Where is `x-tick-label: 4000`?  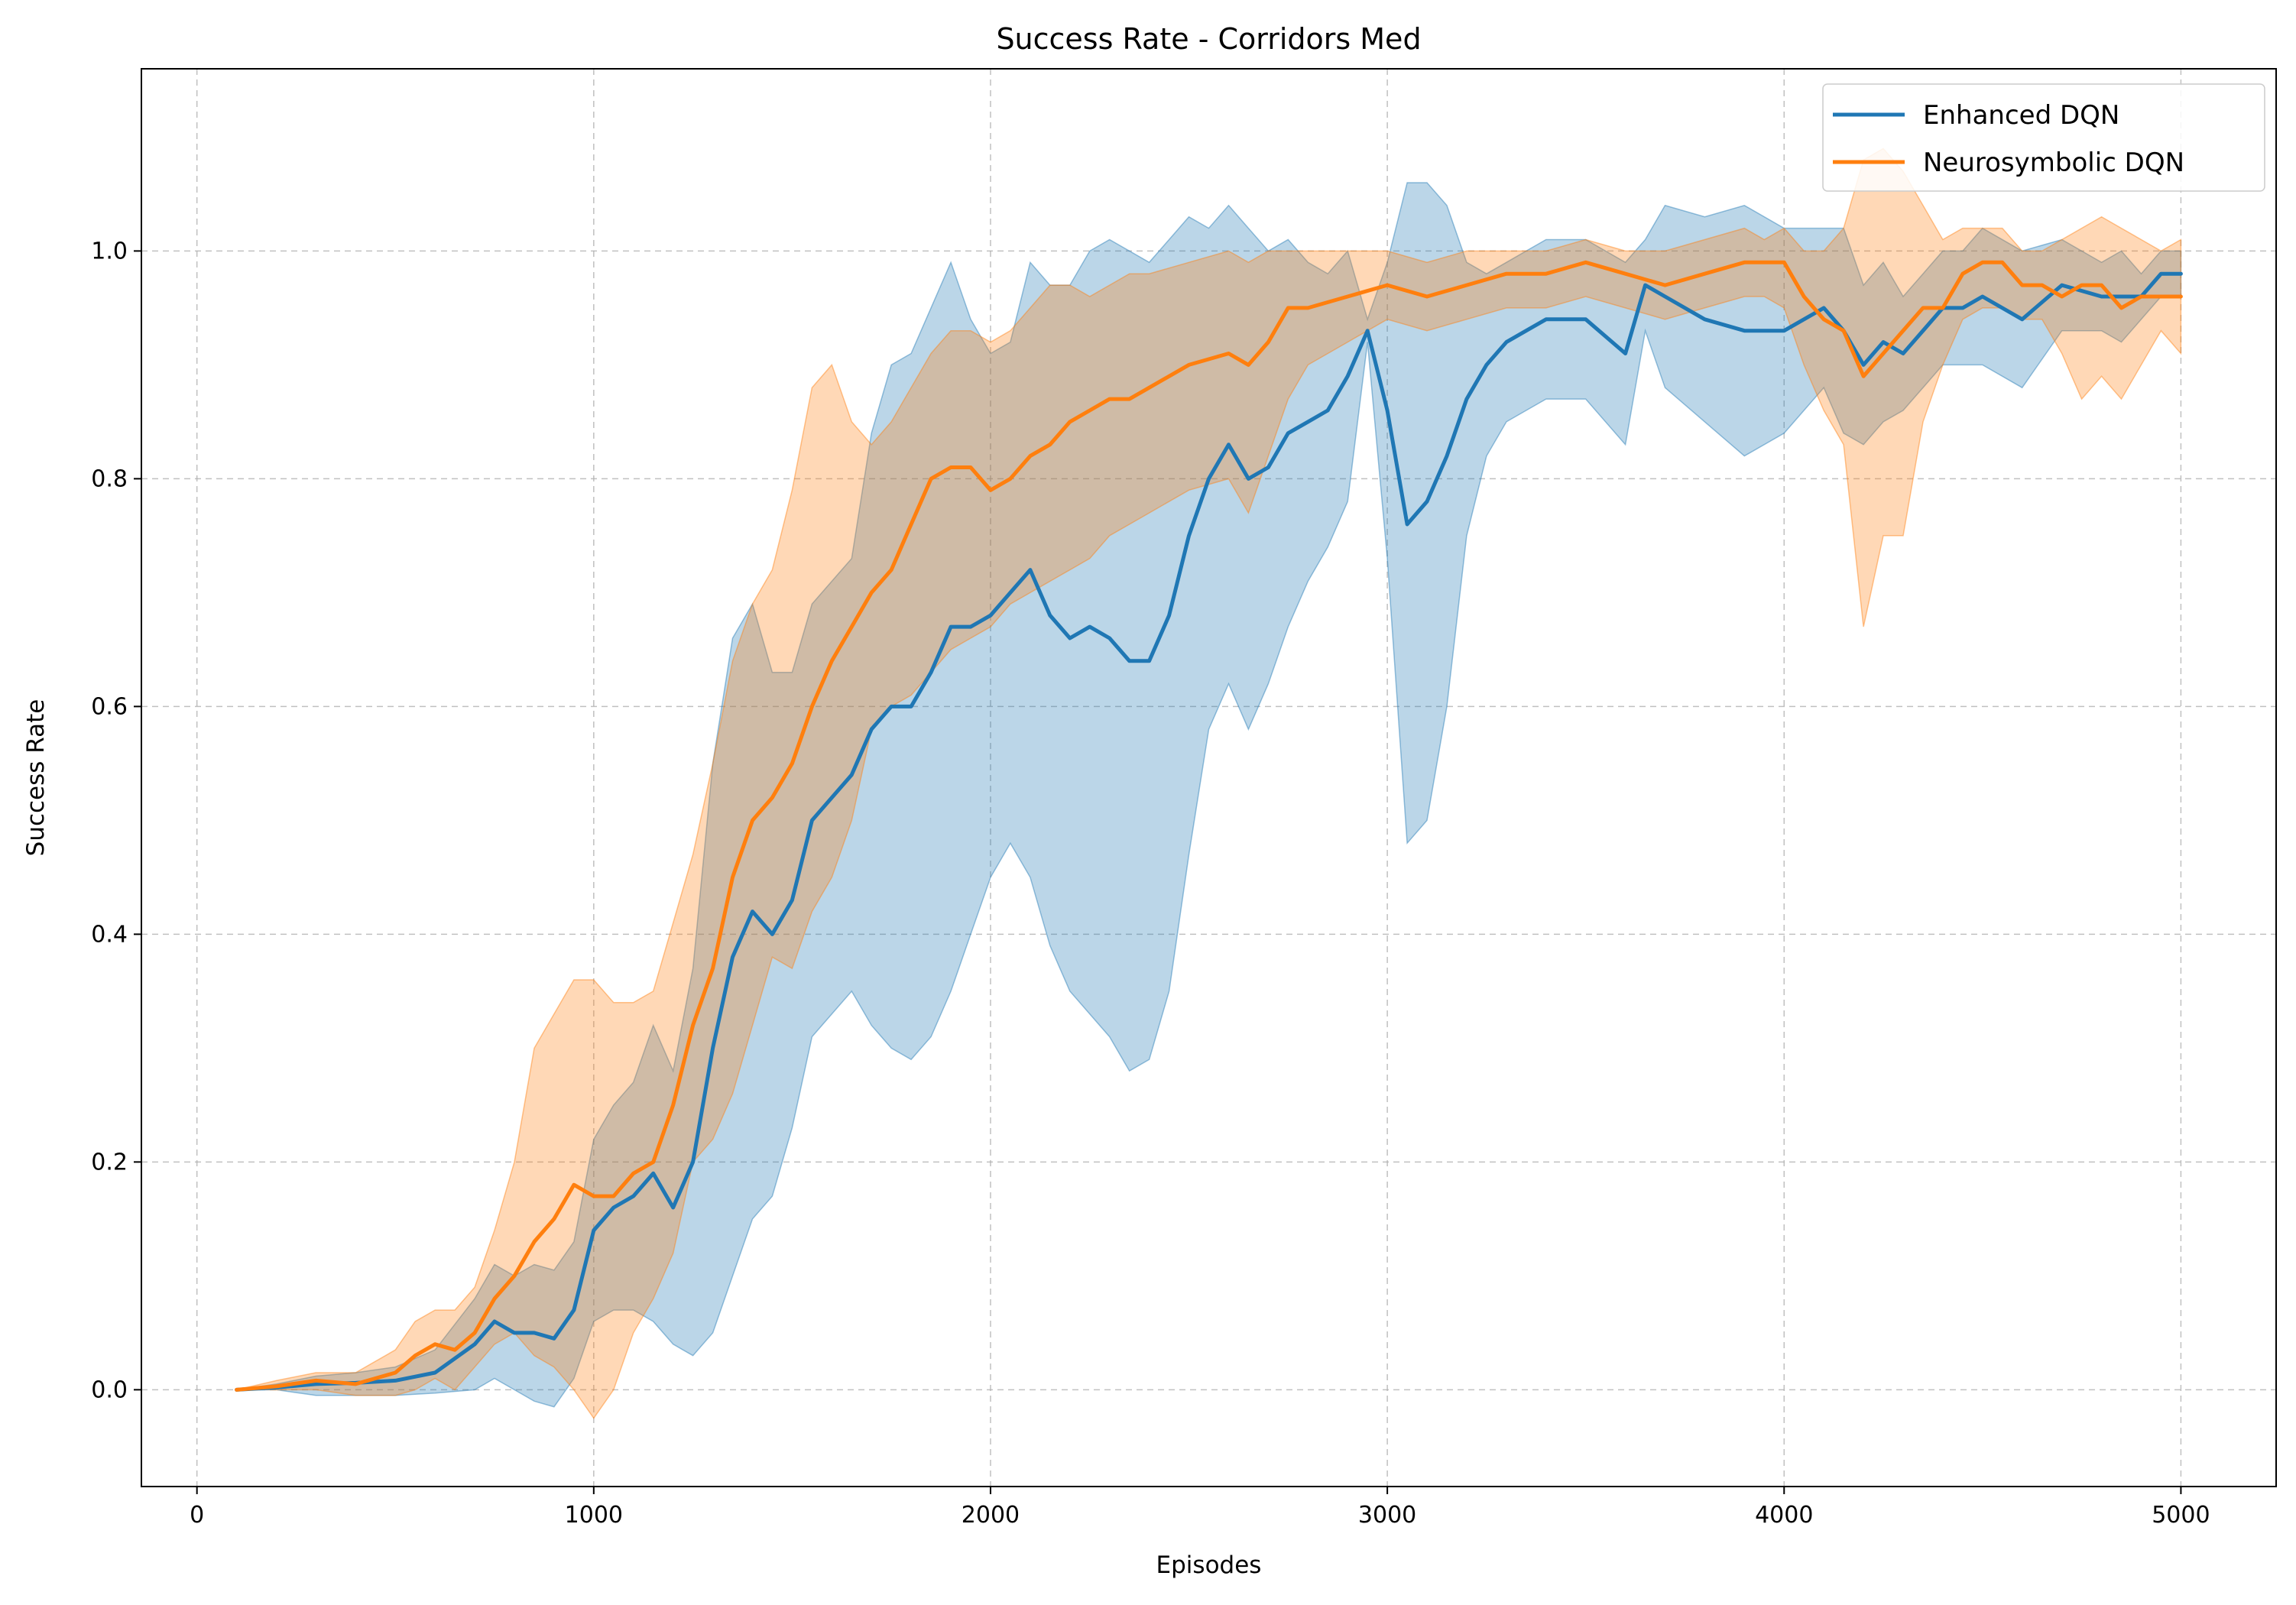 x-tick-label: 4000 is located at coordinates (1784, 1515).